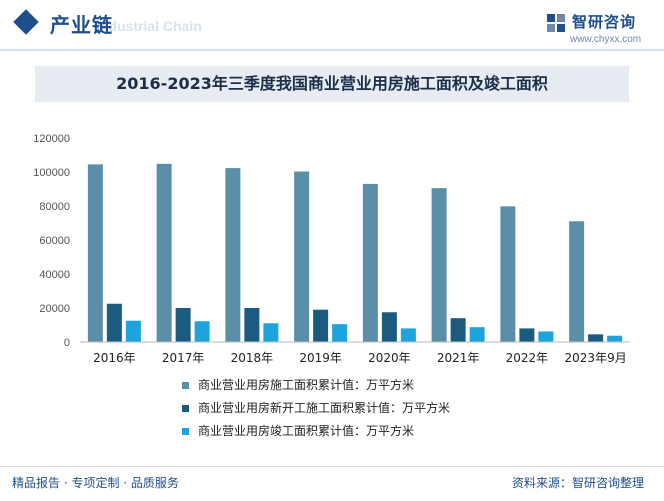 The height and width of the screenshot is (501, 664). What do you see at coordinates (26, 22) in the screenshot?
I see `diamond-icon` at bounding box center [26, 22].